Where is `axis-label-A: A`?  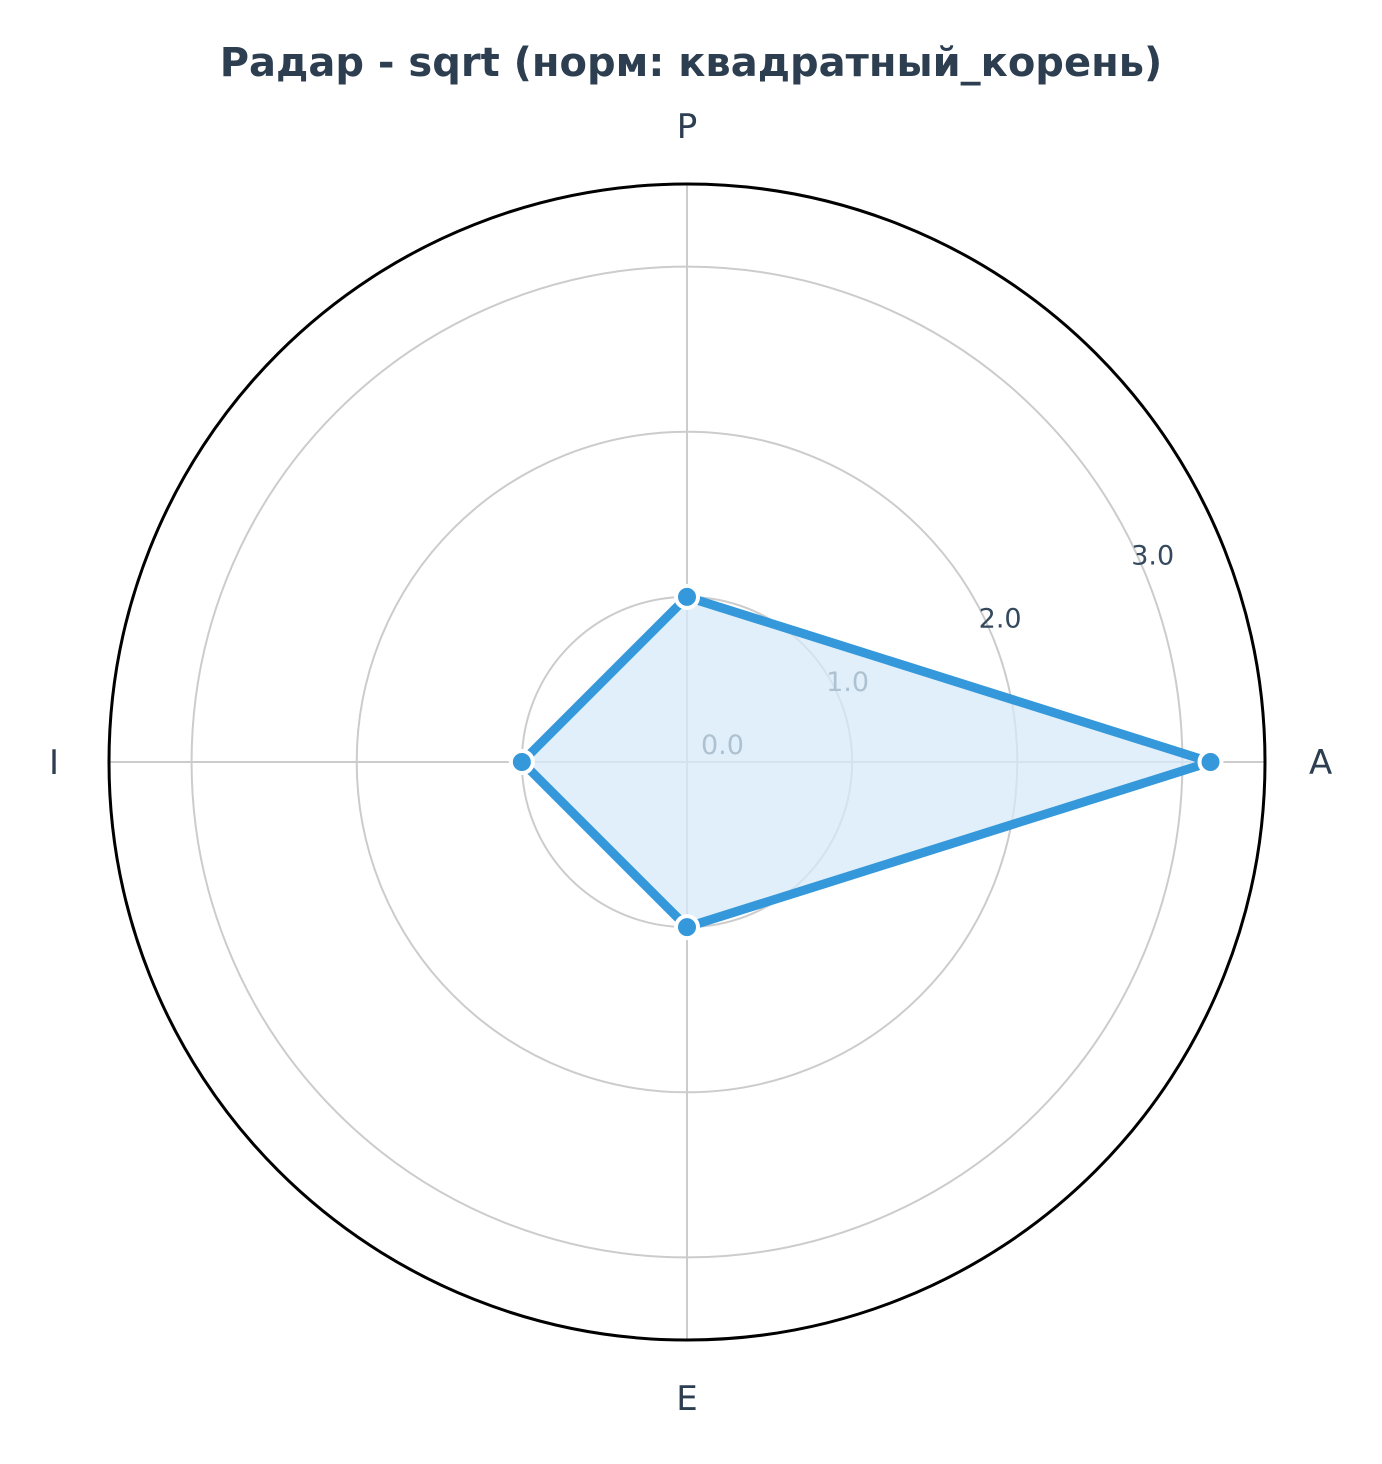 axis-label-A: A is located at coordinates (1320, 763).